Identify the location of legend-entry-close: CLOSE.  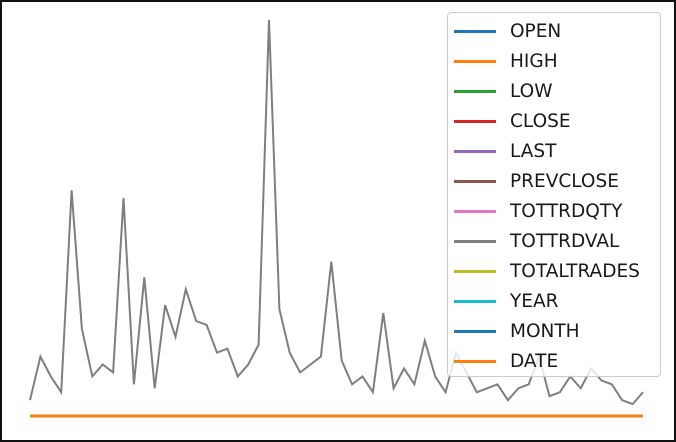
(555, 121).